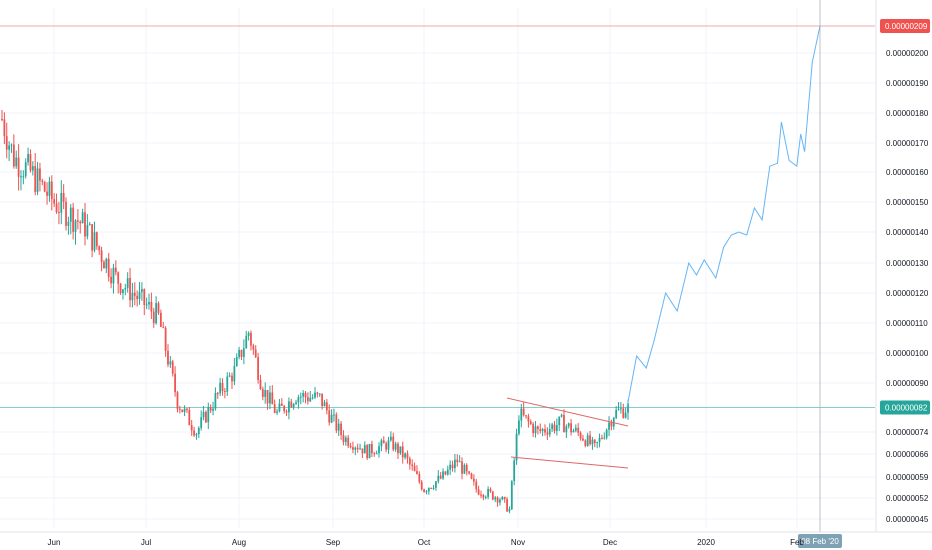 The height and width of the screenshot is (550, 932). What do you see at coordinates (907, 232) in the screenshot?
I see `price-tick-label: 0.00000140` at bounding box center [907, 232].